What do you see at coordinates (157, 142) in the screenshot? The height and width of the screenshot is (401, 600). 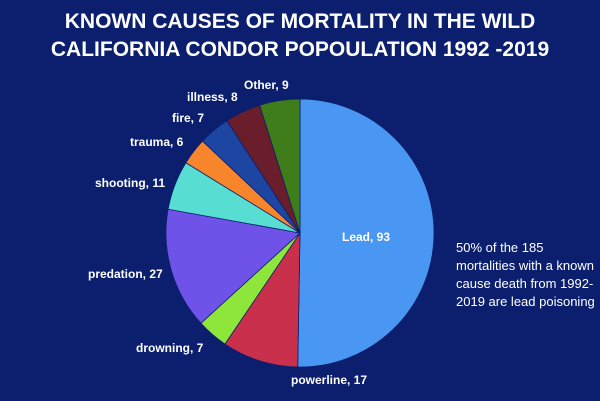 I see `data-label-trauma: trauma, 6` at bounding box center [157, 142].